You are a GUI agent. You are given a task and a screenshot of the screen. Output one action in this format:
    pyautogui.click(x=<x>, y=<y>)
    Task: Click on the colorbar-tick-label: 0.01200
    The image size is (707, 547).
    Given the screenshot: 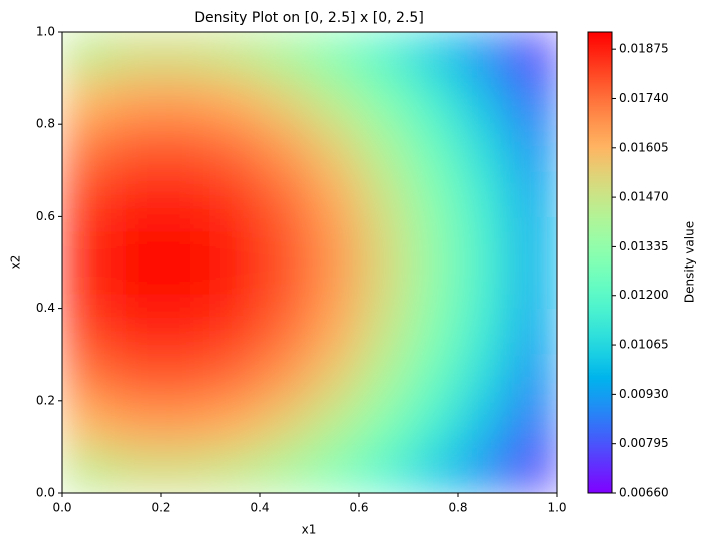 What is the action you would take?
    pyautogui.click(x=644, y=295)
    